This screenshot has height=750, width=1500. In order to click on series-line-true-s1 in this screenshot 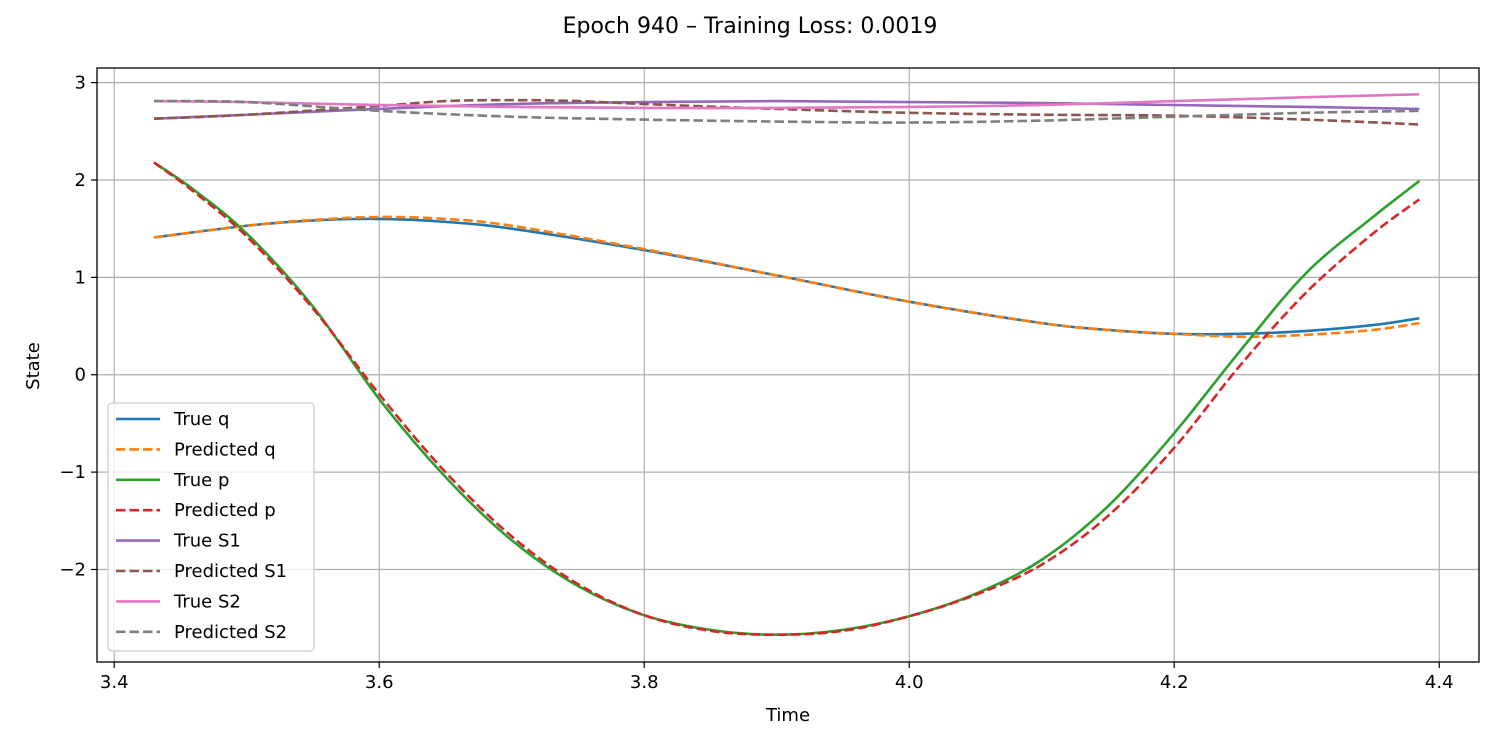, I will do `click(786, 109)`.